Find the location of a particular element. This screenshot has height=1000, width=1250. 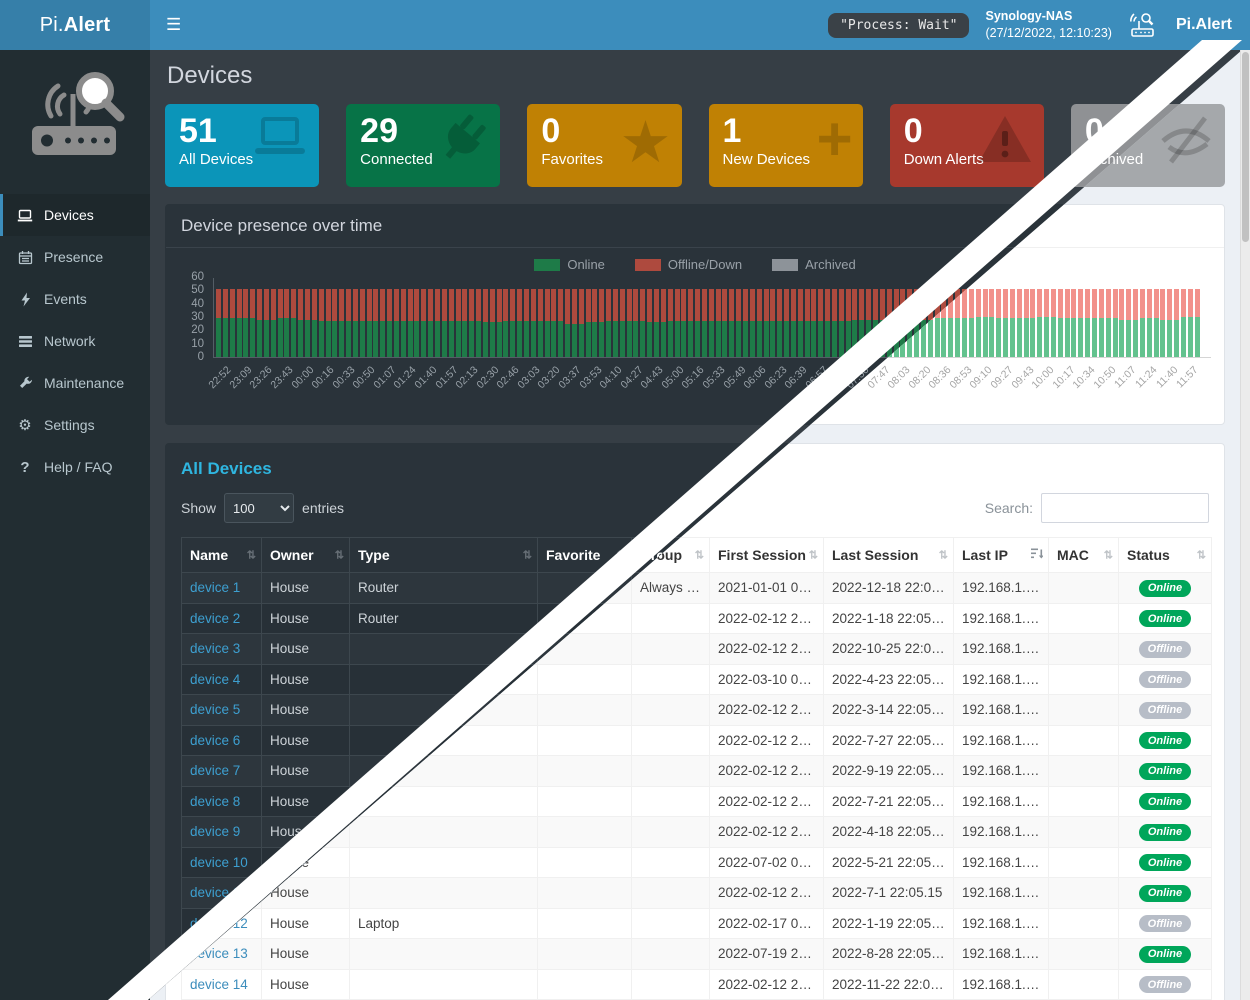

device-link: device 5 is located at coordinates (215, 710).